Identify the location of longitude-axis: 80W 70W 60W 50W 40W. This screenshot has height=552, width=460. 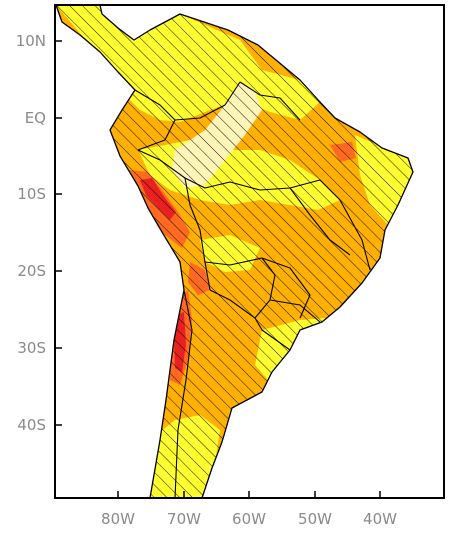
(249, 509).